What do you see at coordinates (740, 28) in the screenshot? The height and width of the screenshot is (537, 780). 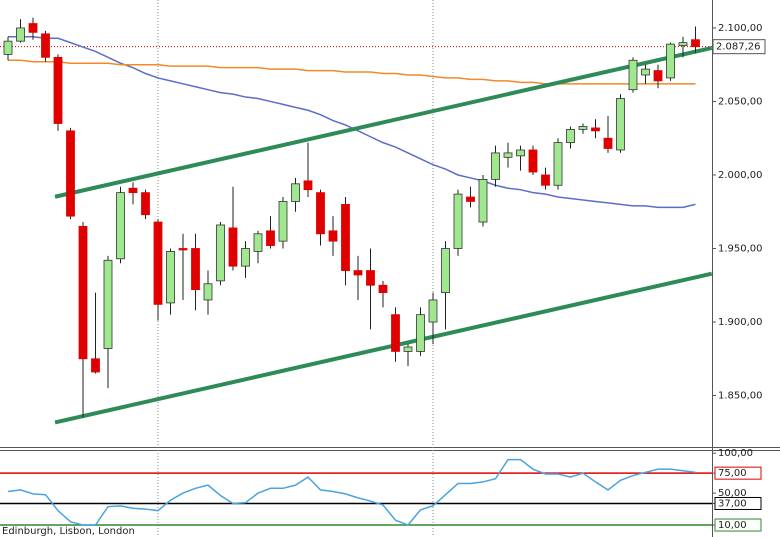 I see `y-tick-label: 2.100,00` at bounding box center [740, 28].